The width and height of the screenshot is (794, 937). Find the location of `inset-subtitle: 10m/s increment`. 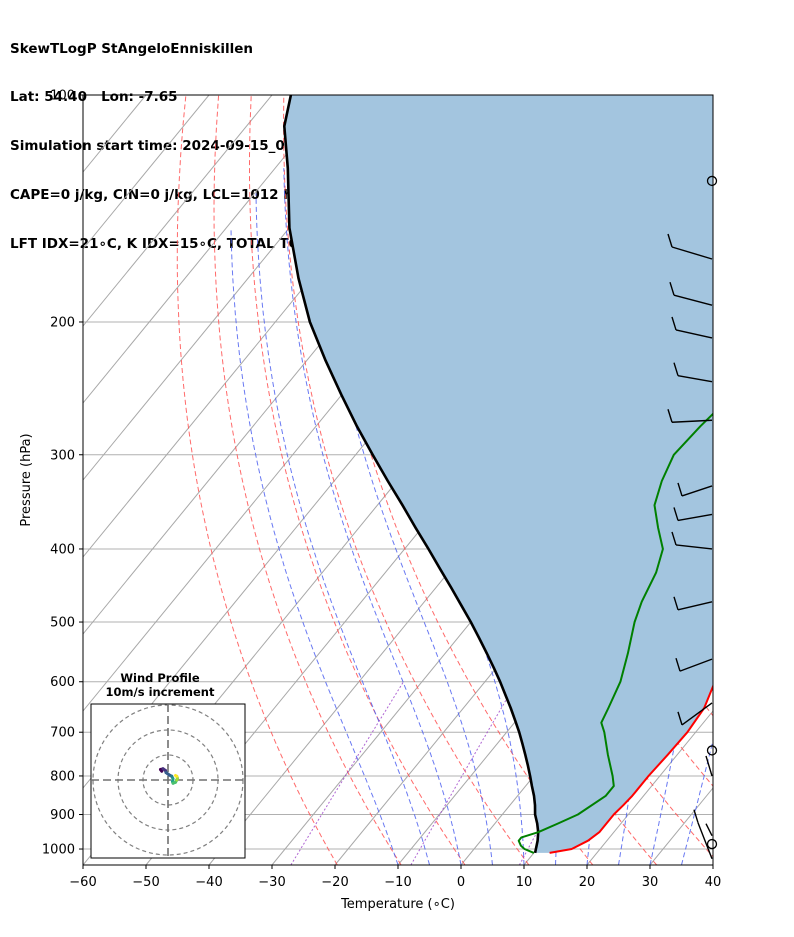

inset-subtitle: 10m/s increment is located at coordinates (160, 692).